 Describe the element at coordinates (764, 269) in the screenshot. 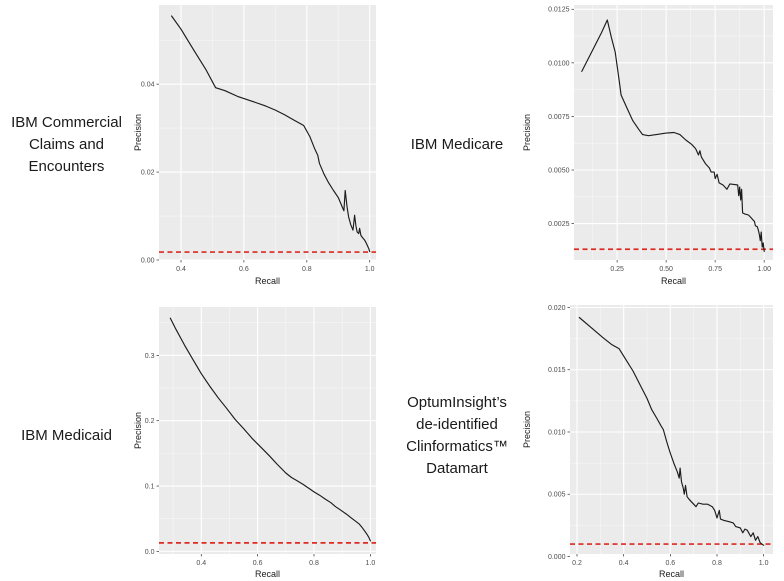

I see `svg-text: 1.00` at that location.